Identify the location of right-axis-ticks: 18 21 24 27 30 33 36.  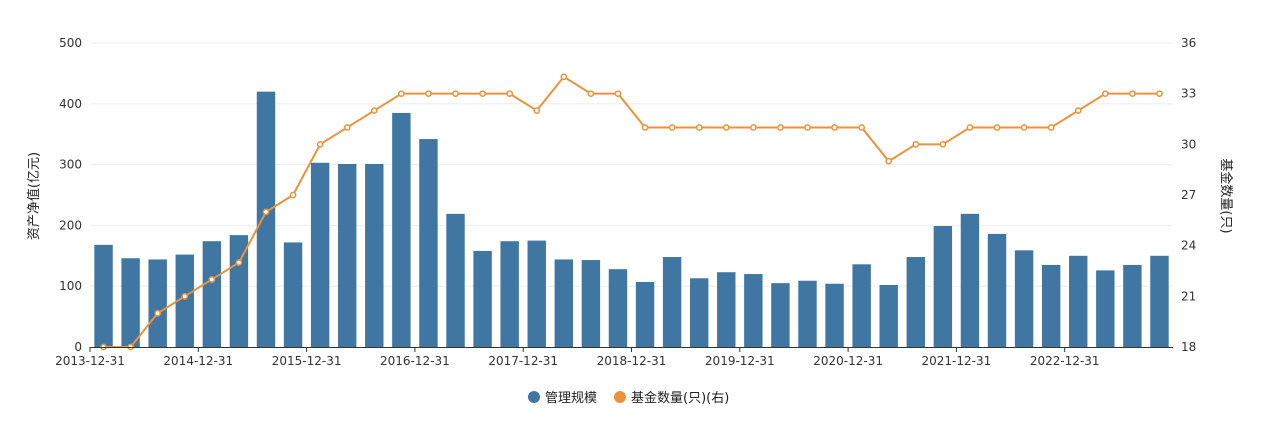
(1188, 195).